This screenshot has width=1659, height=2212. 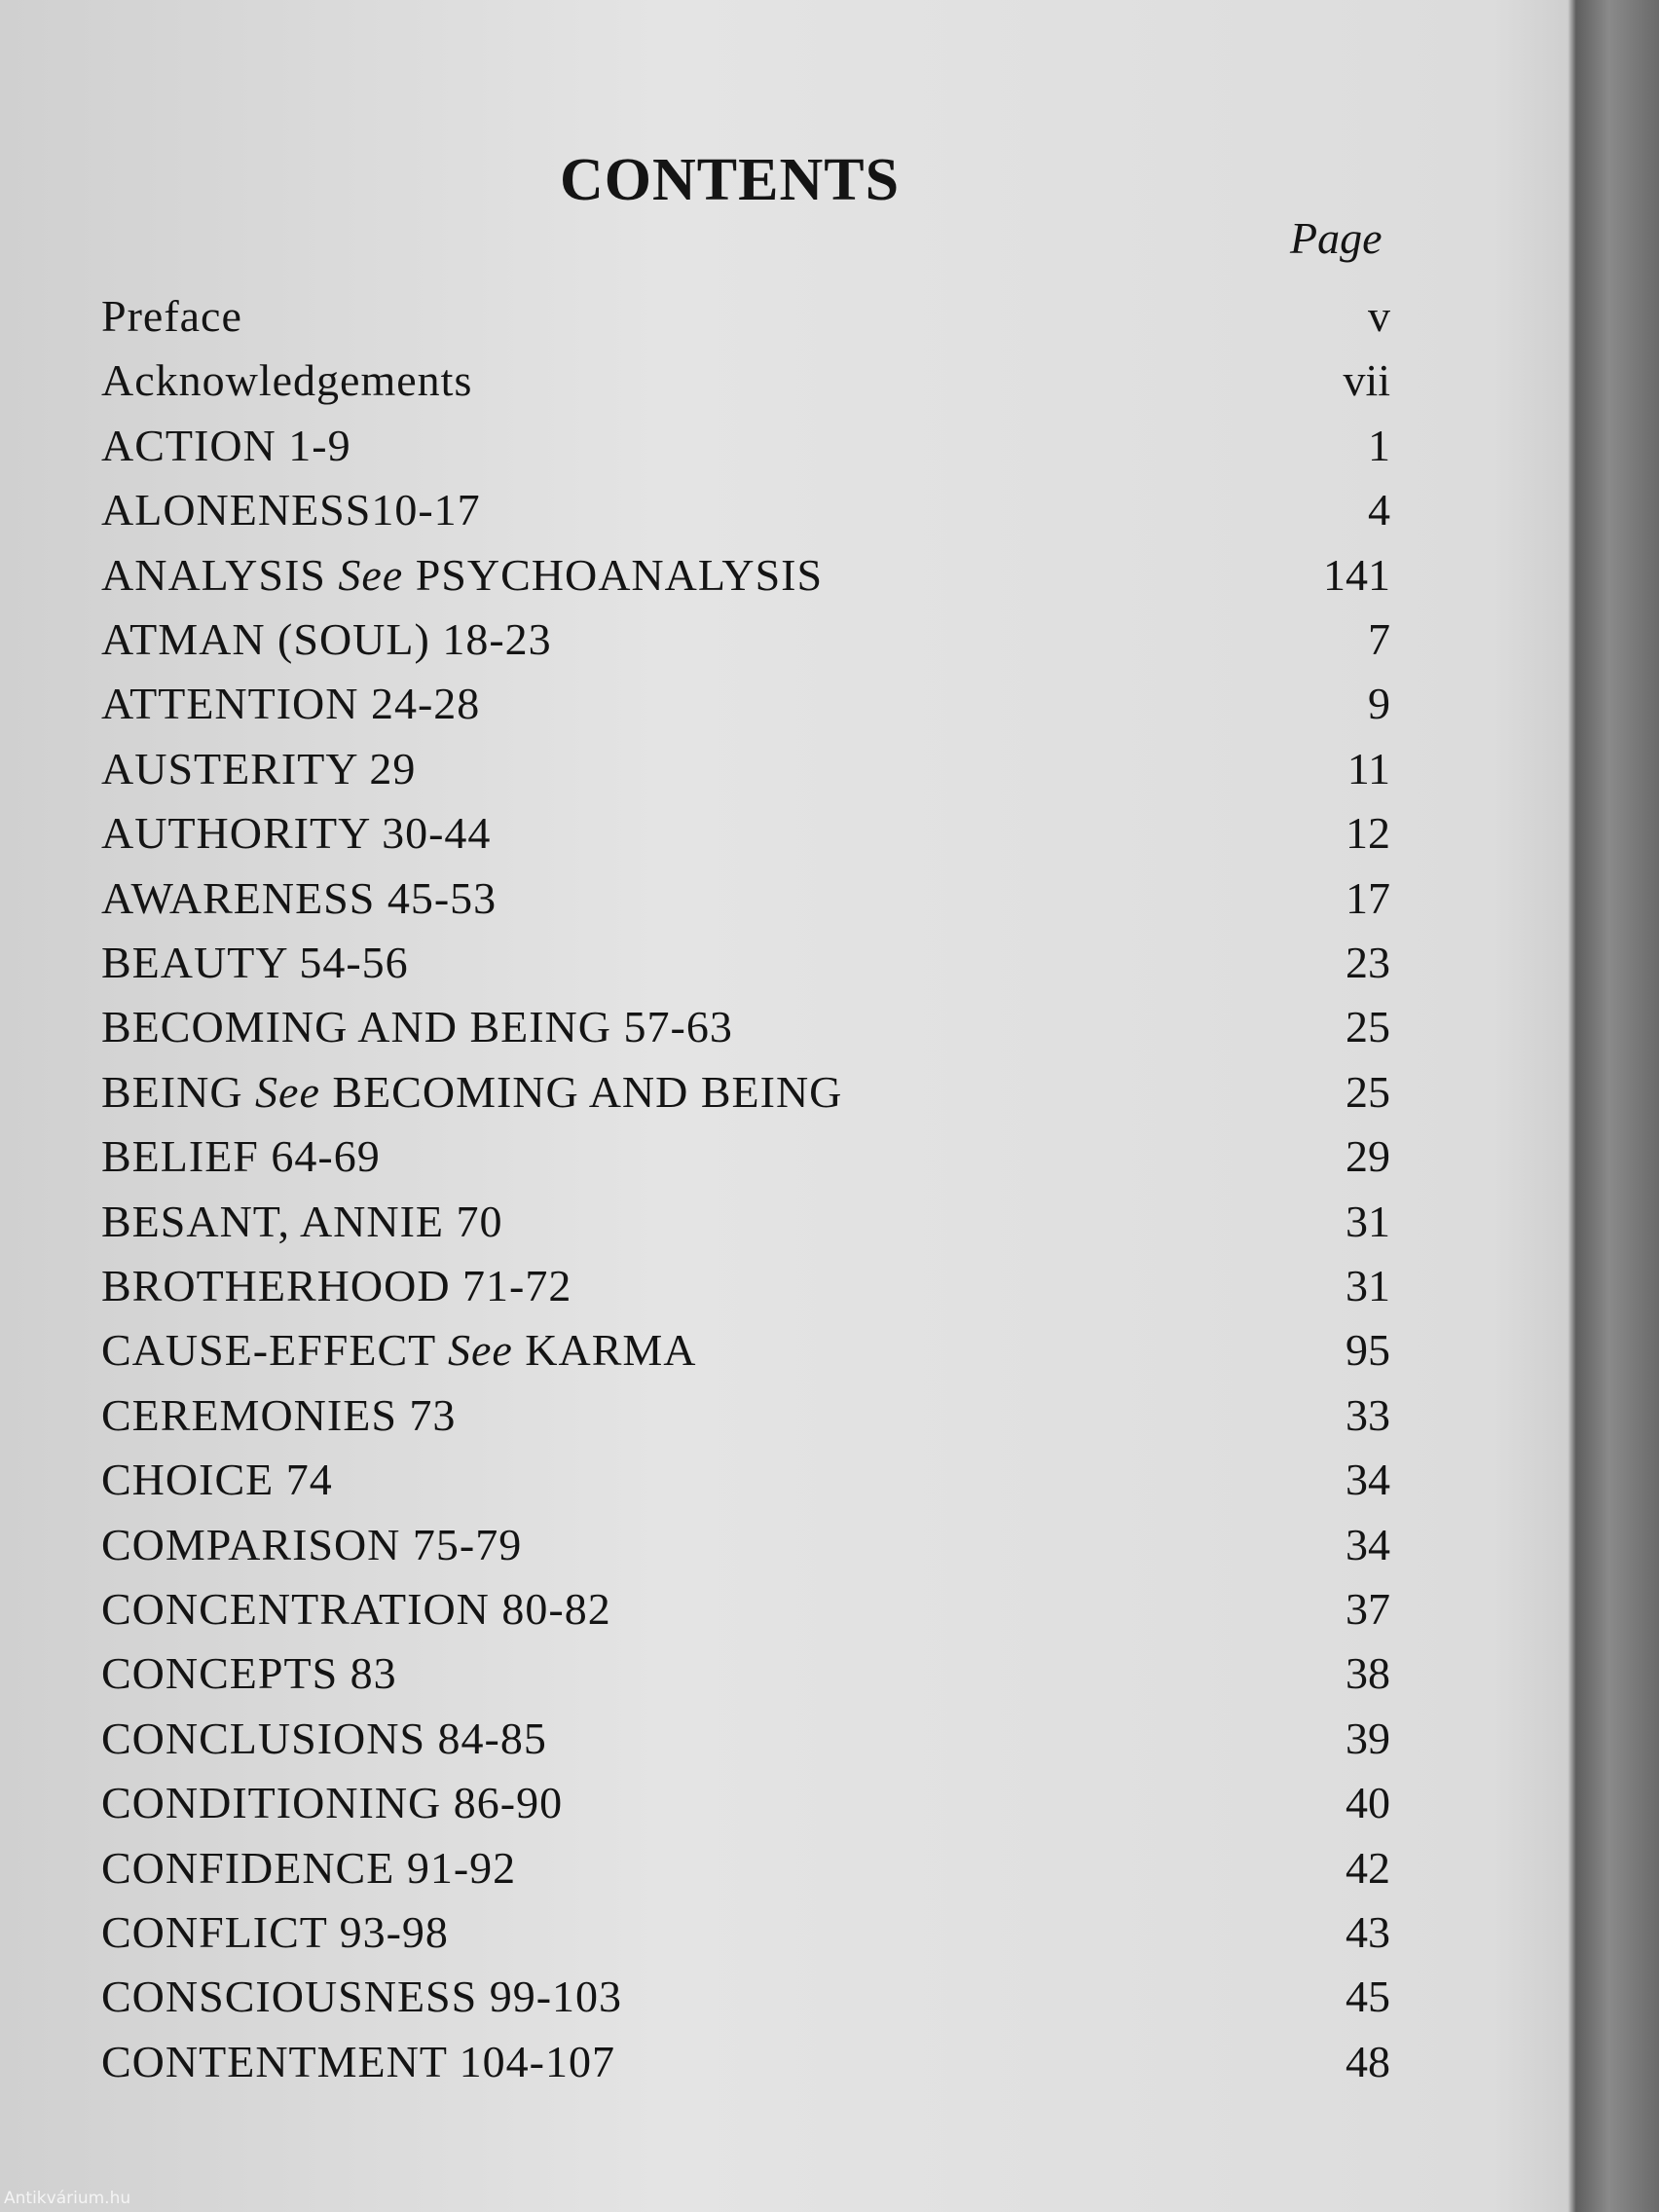 I want to click on entry-title: CONCEPTS 83, so click(x=249, y=1673).